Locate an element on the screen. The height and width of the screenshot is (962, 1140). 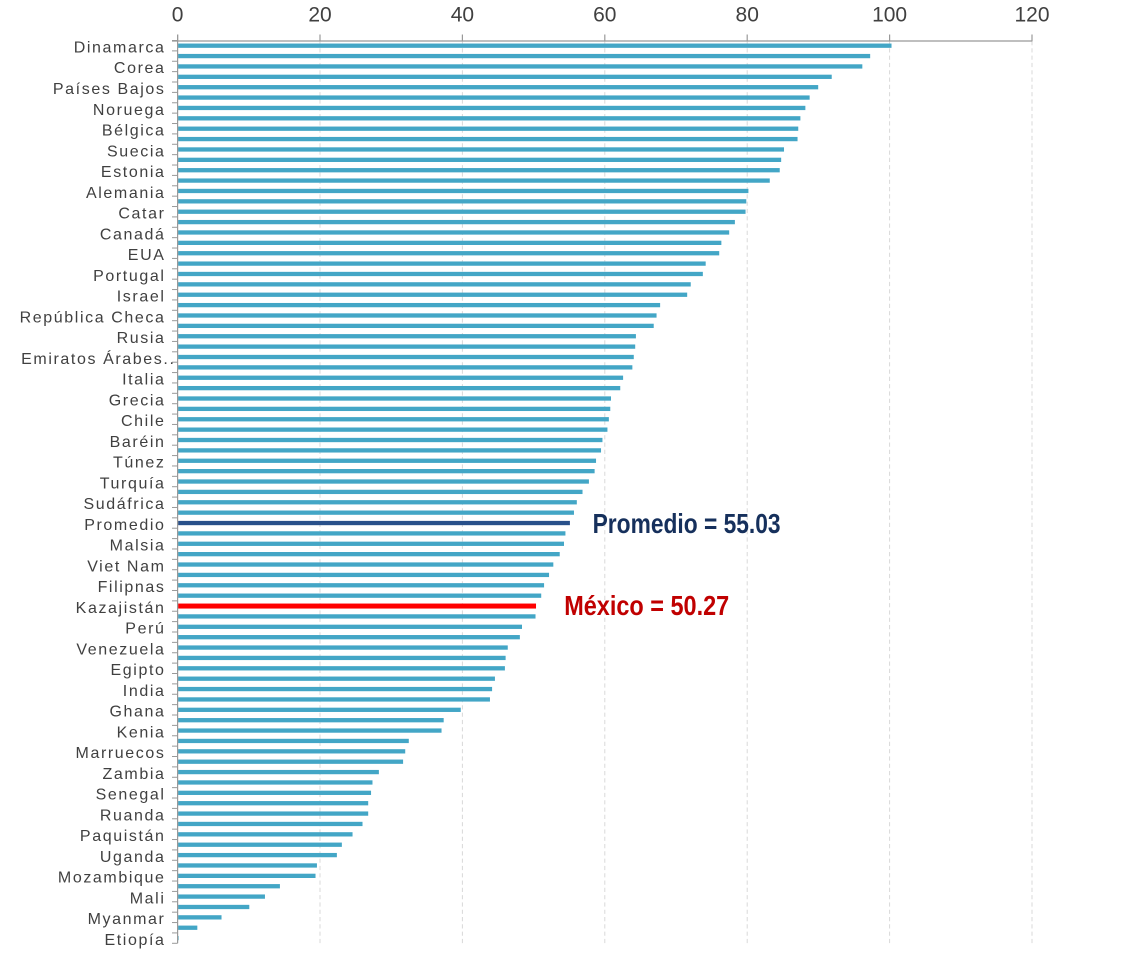
svg-text: Venezuela is located at coordinates (120, 649).